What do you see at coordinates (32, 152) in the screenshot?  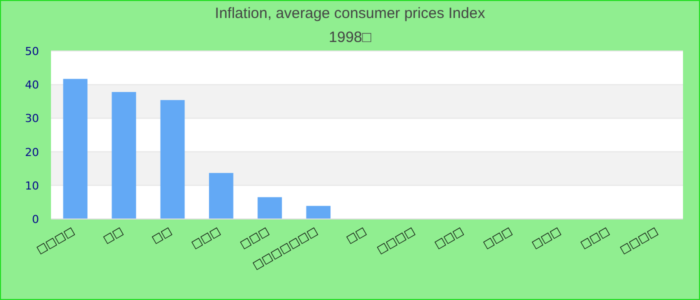 I see `y-tick-label: 20` at bounding box center [32, 152].